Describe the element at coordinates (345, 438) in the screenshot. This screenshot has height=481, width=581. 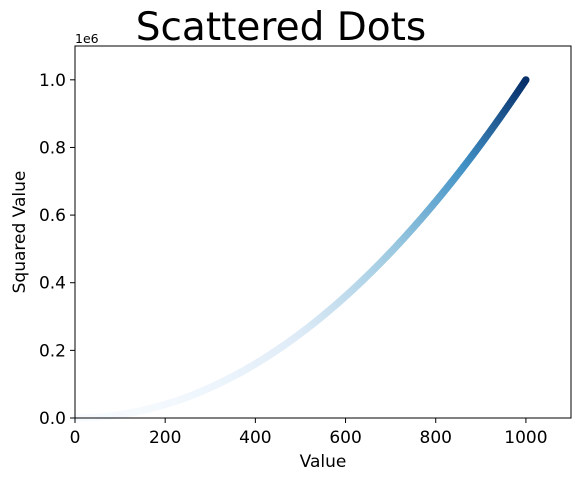
I see `x-tick-label: 600` at that location.